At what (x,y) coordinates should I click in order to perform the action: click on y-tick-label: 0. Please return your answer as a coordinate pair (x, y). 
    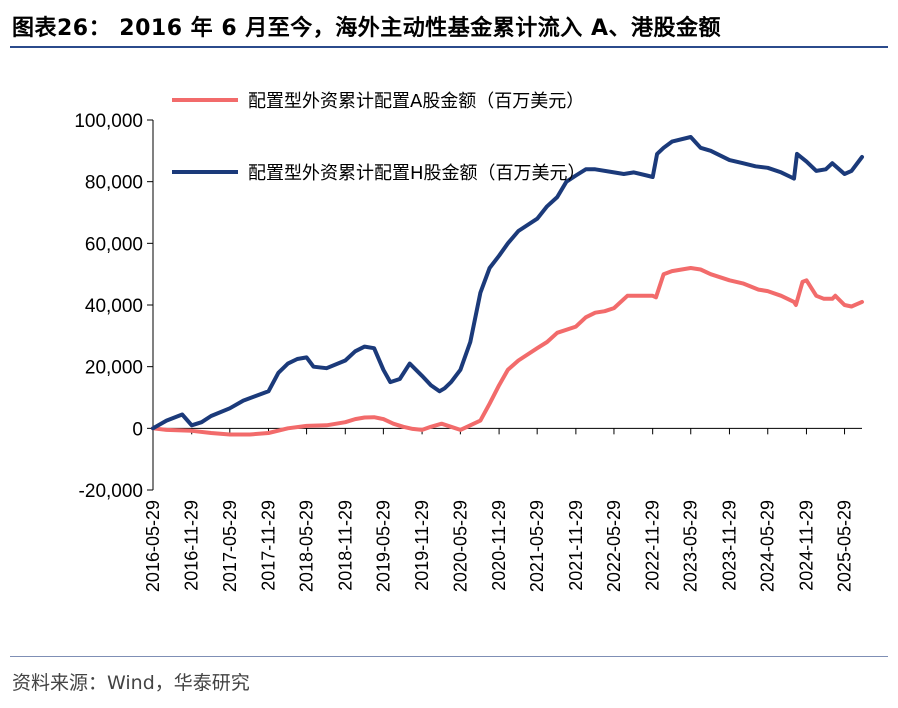
    Looking at the image, I should click on (137, 429).